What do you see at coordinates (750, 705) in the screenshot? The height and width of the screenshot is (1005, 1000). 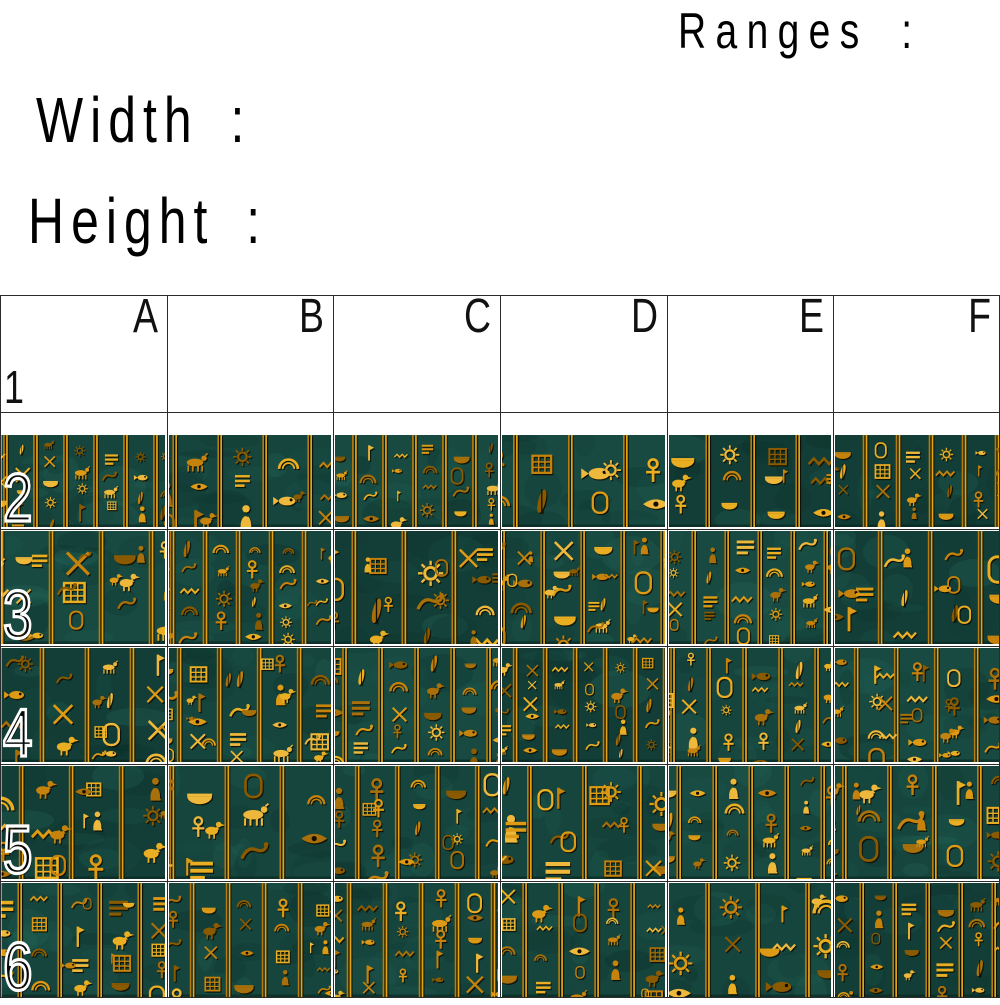 I see `cell-E4` at bounding box center [750, 705].